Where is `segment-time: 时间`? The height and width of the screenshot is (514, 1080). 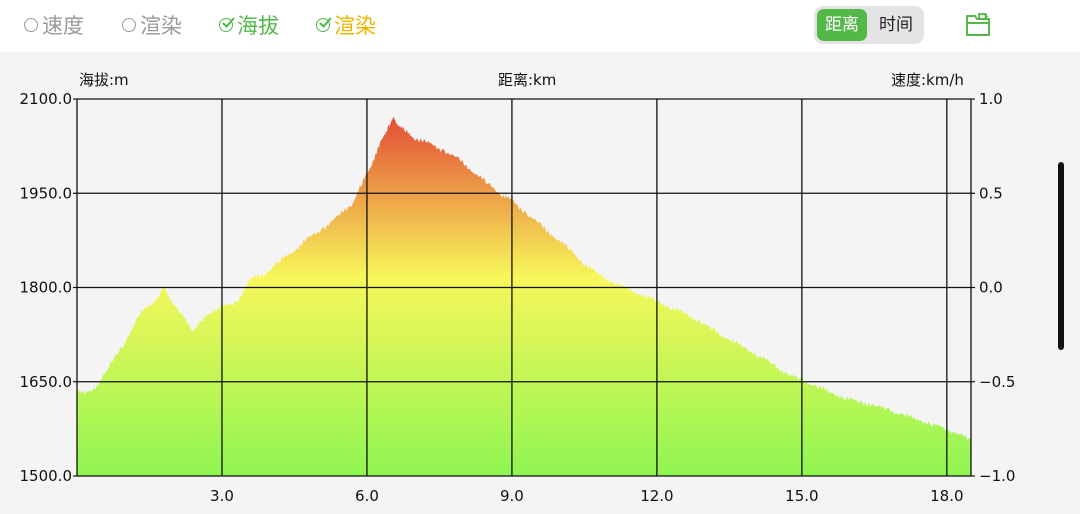 segment-time: 时间 is located at coordinates (896, 25).